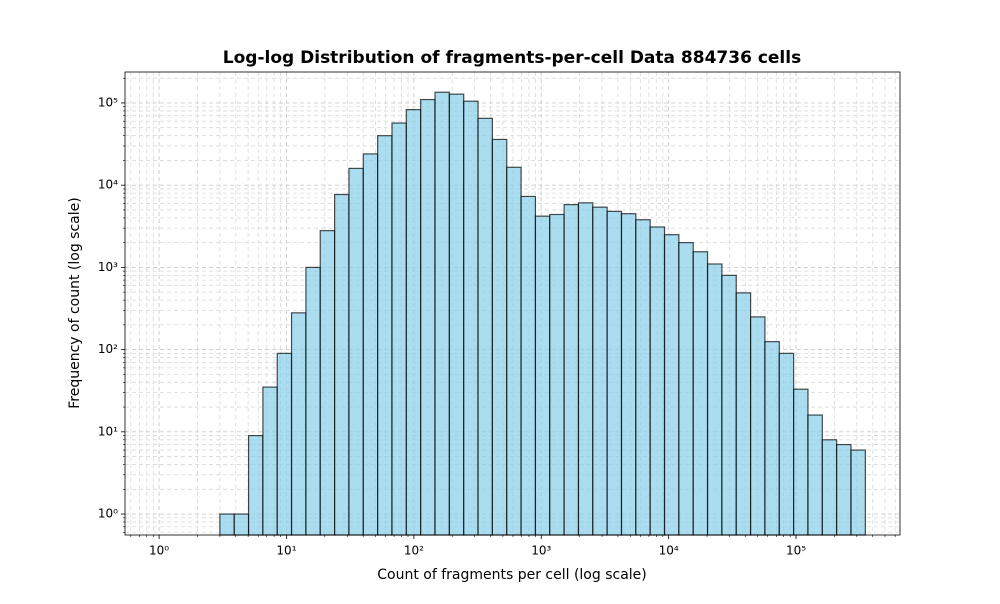 Image resolution: width=1000 pixels, height=604 pixels. I want to click on x-tick-label: 10¹, so click(286, 551).